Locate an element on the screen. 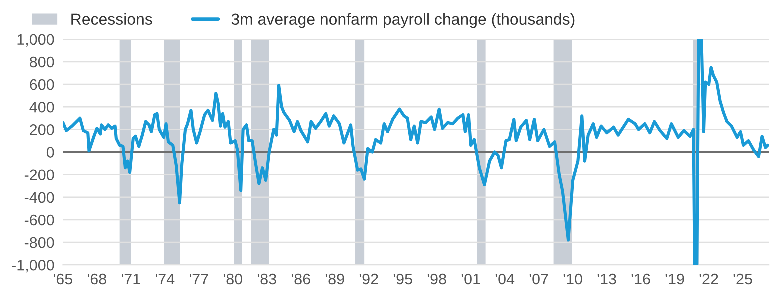  x-tick-label: '04 is located at coordinates (505, 279).